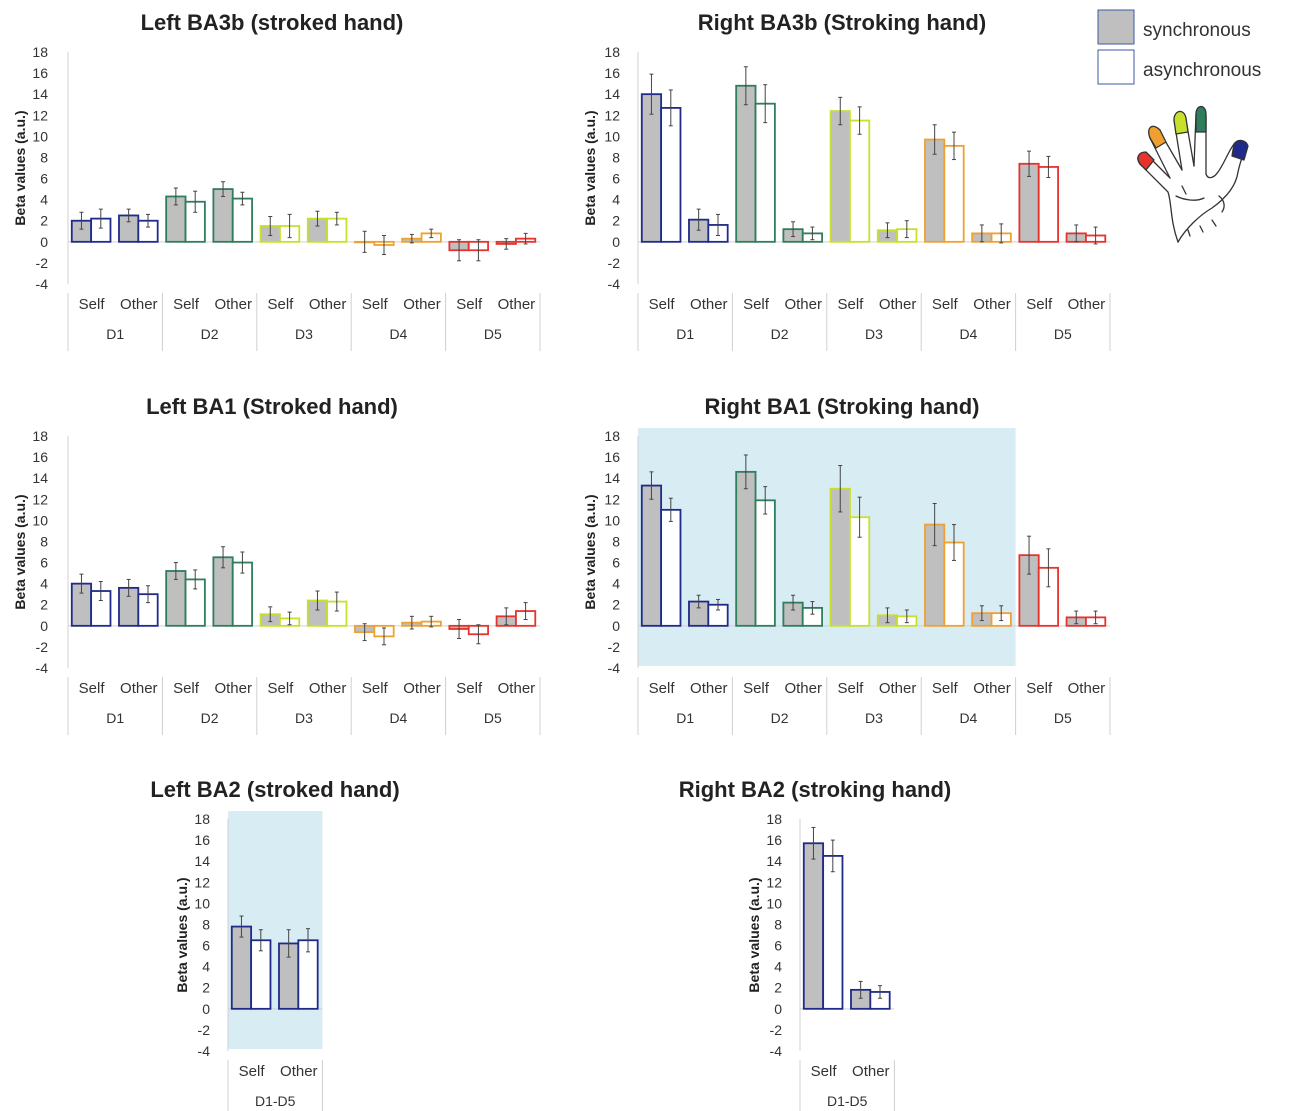 This screenshot has height=1111, width=1298. I want to click on bar-D4-Self-async, so click(954, 193).